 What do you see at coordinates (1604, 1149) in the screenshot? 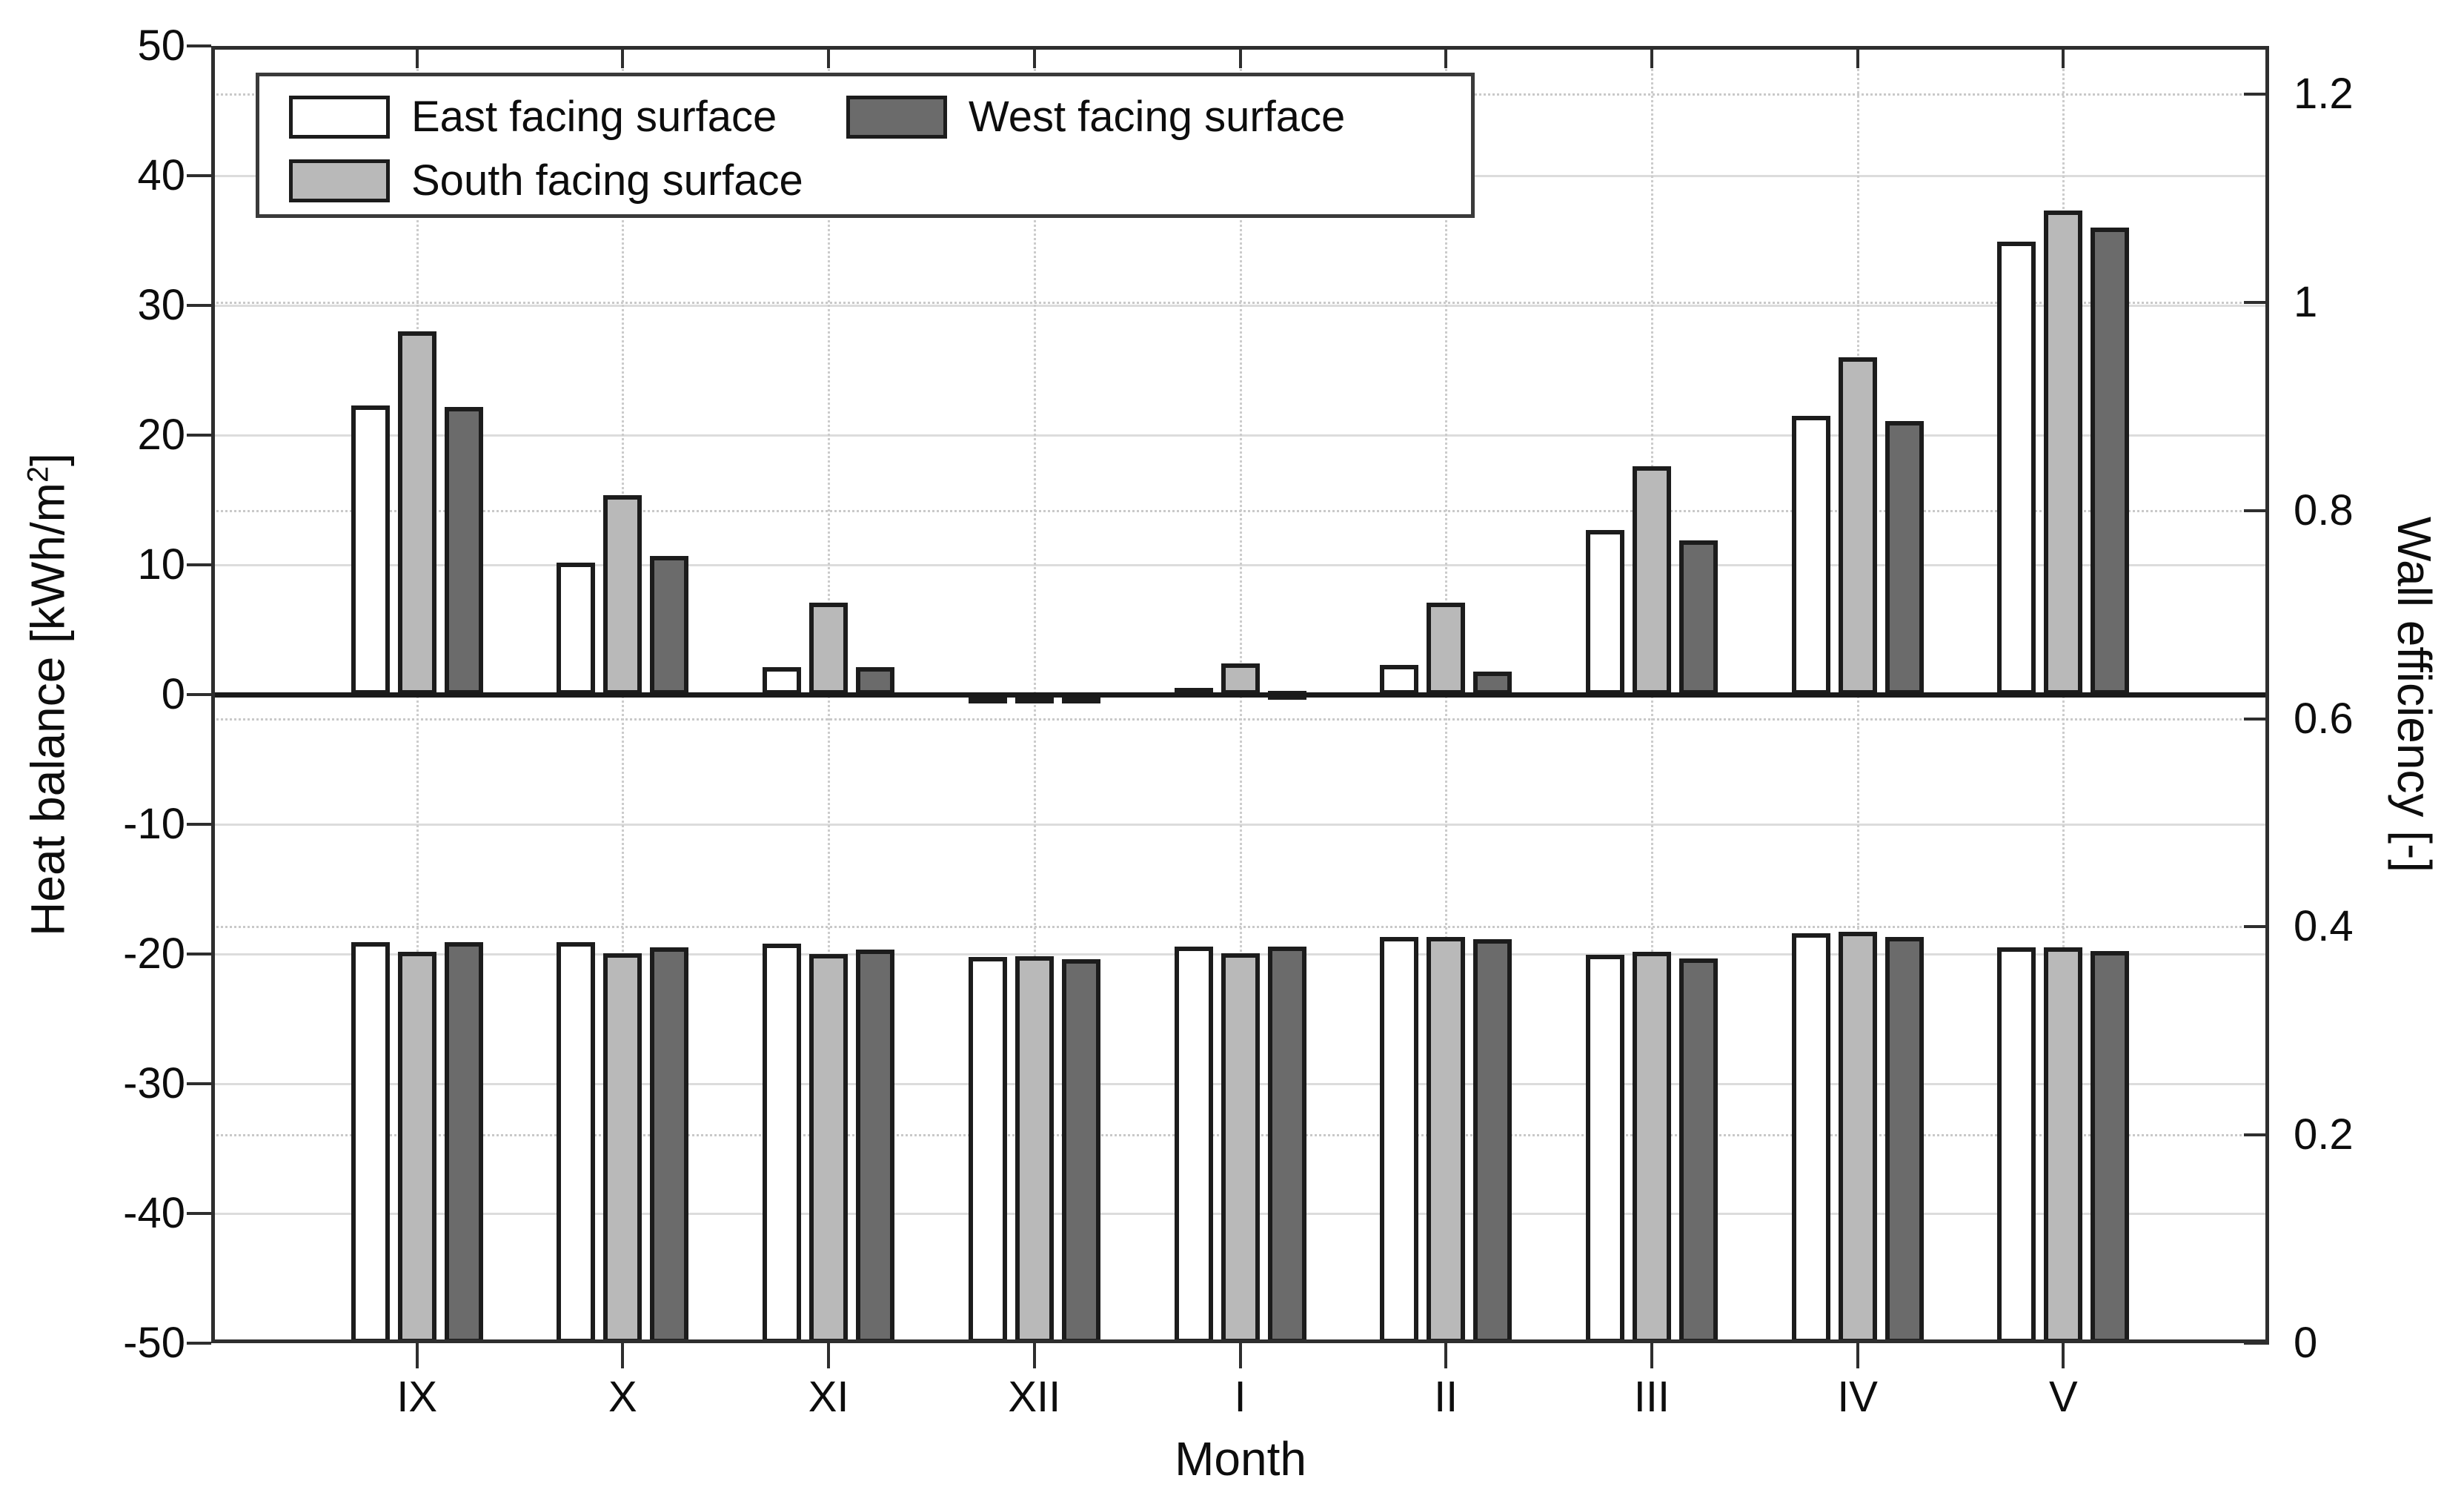
I see `bar-efficiency-east-III` at bounding box center [1604, 1149].